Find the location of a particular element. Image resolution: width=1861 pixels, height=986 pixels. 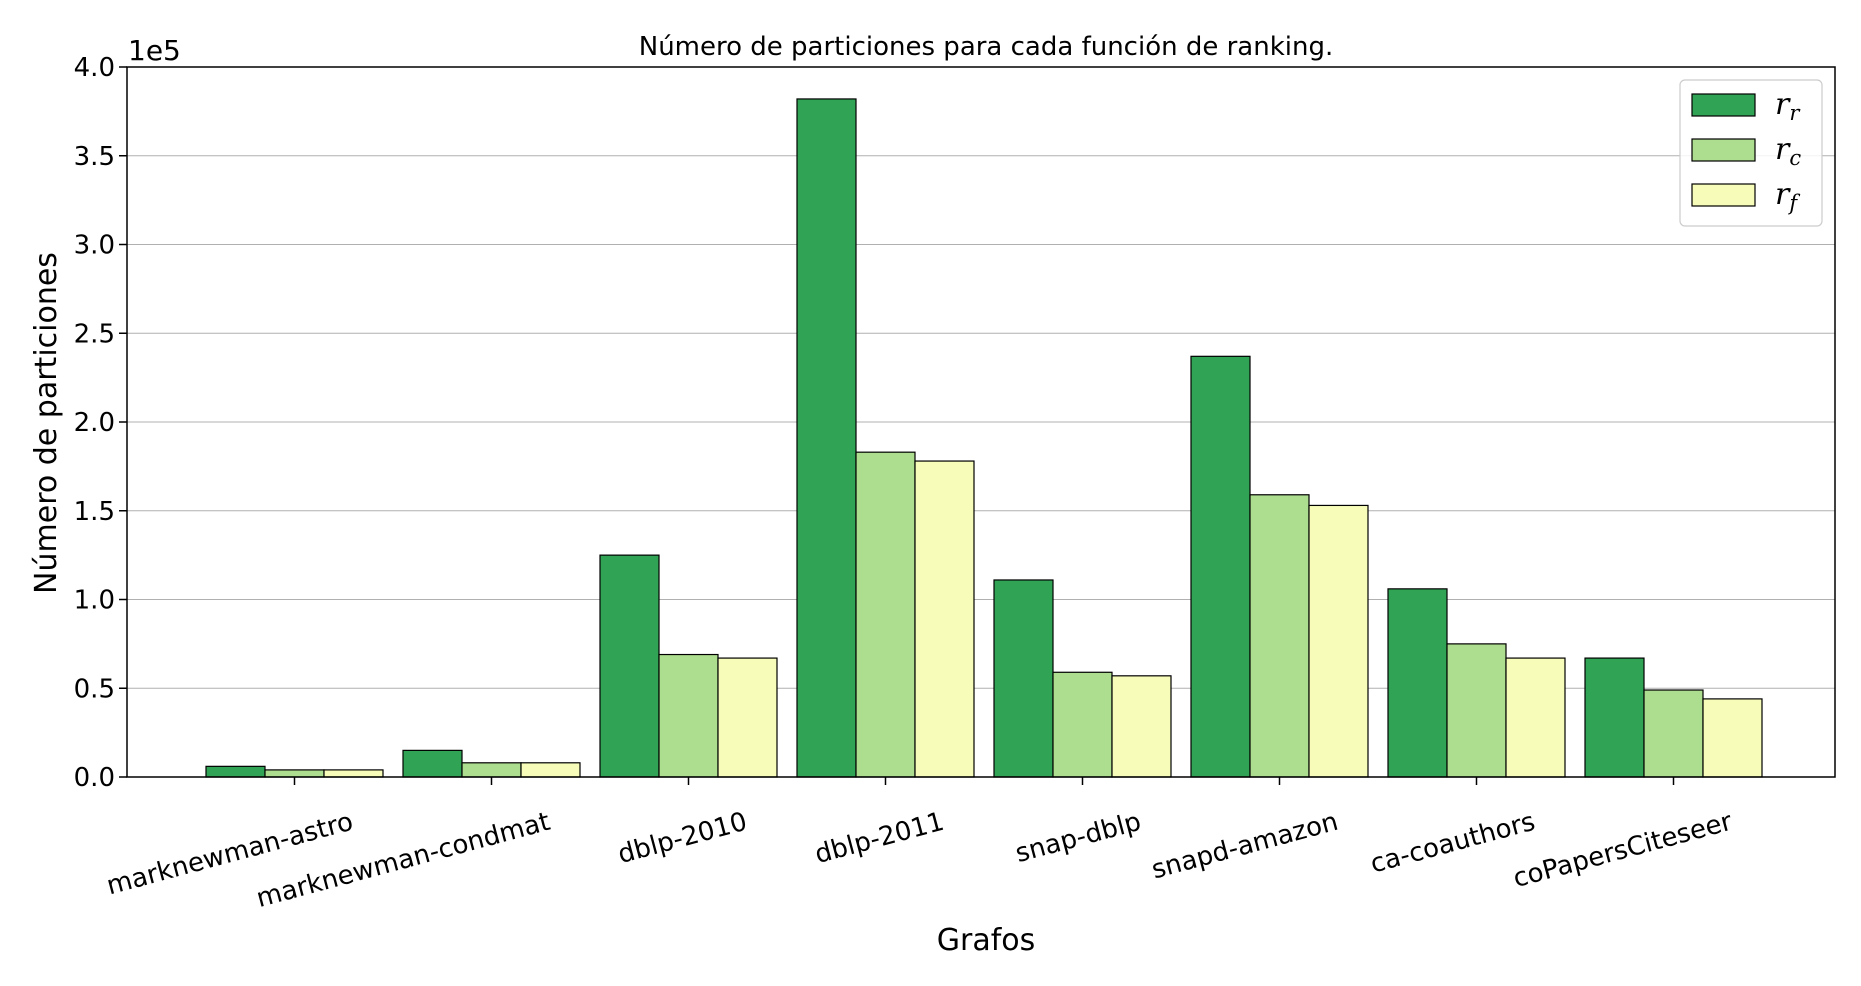

bar-dblp-2010-c is located at coordinates (688, 715).